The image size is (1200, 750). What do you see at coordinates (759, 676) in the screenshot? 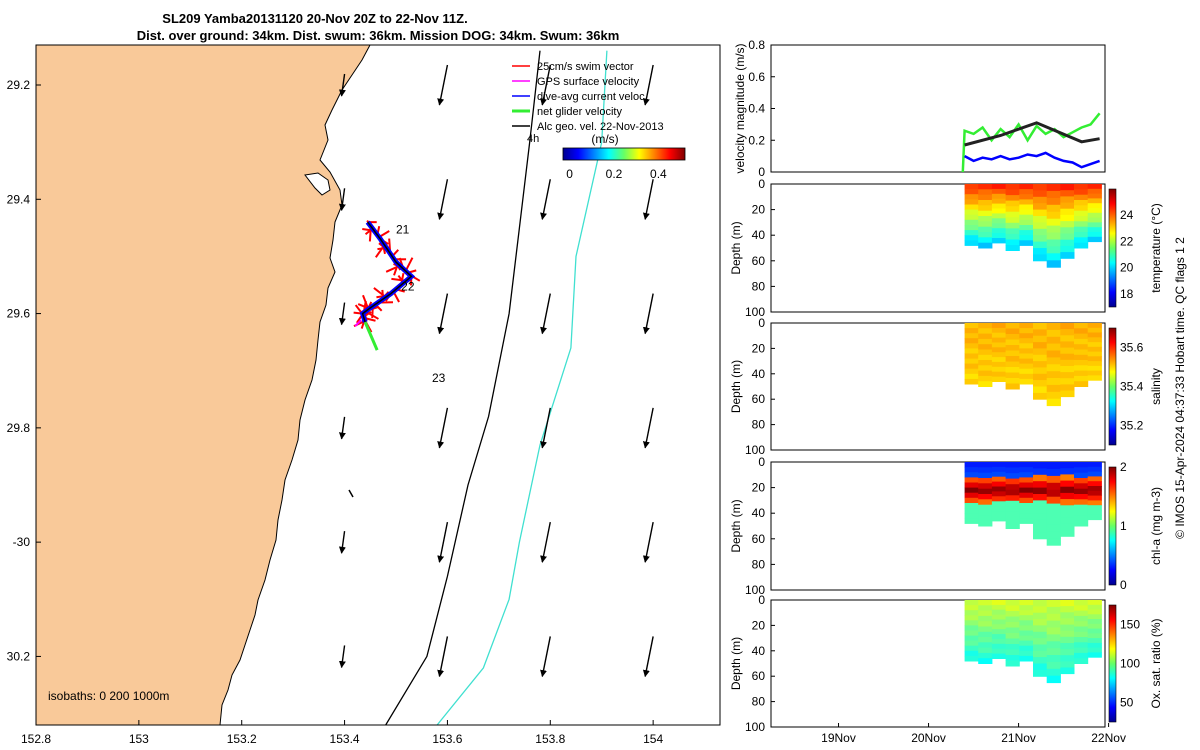
I see `oxygen-ytick-label: 60` at bounding box center [759, 676].